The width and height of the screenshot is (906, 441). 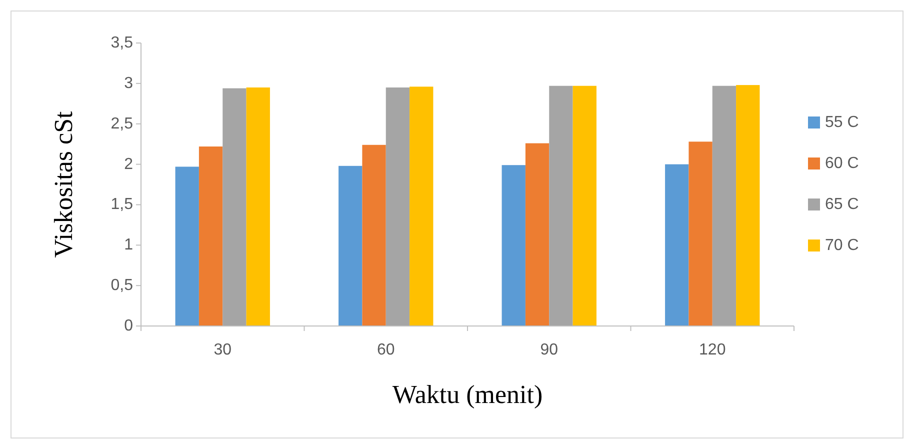 I want to click on y-tick-label: 0,5, so click(x=122, y=285).